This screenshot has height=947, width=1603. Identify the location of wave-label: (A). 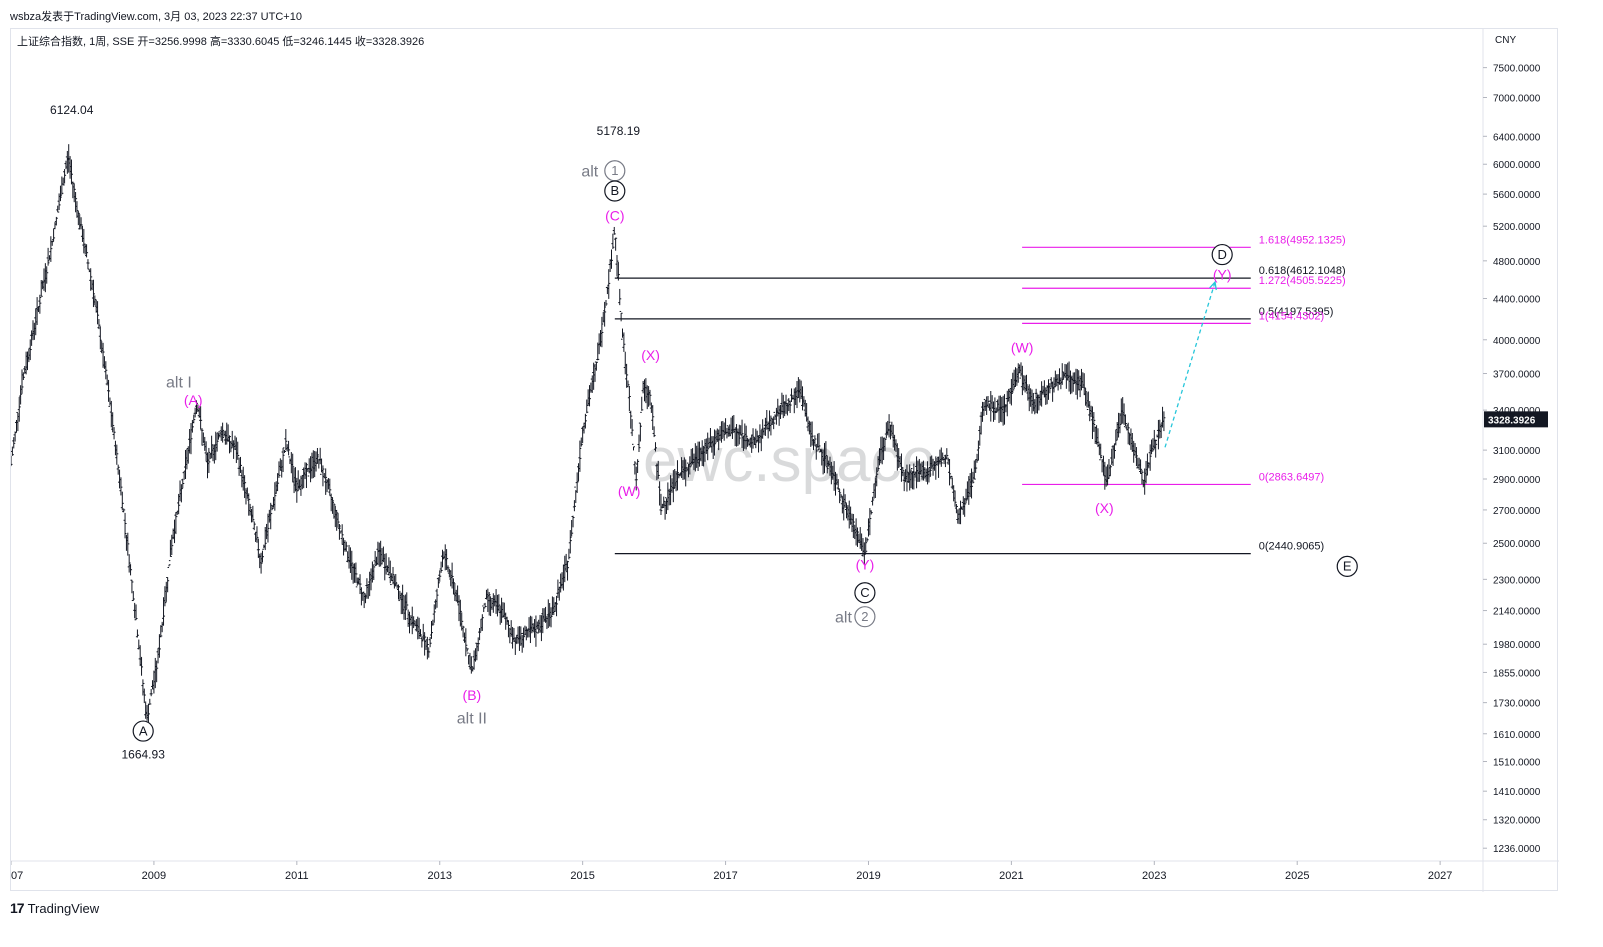
(193, 400).